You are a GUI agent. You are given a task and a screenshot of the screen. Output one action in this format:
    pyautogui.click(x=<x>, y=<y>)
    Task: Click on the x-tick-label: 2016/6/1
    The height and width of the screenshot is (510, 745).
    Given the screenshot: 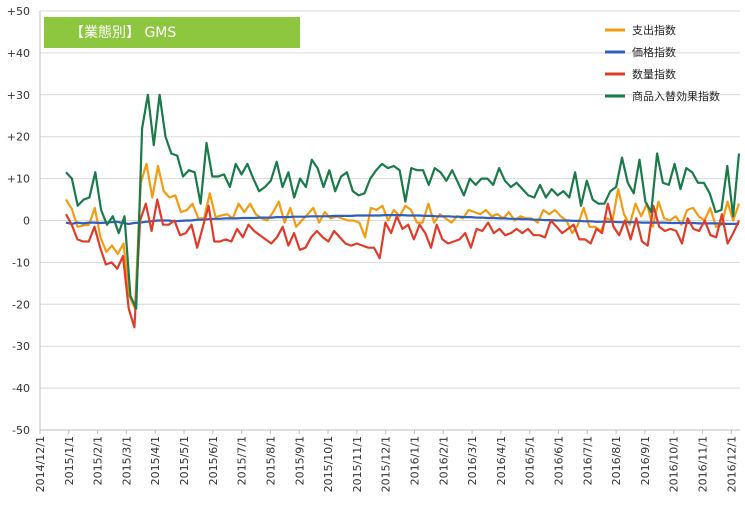 What is the action you would take?
    pyautogui.click(x=559, y=460)
    